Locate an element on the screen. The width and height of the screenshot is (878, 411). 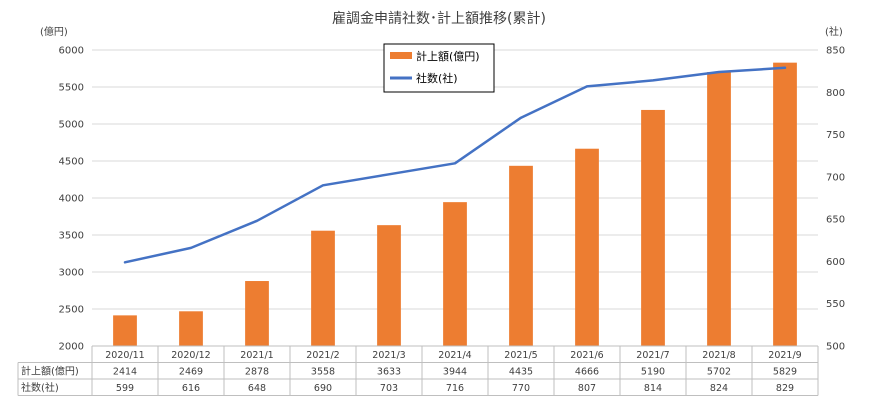
right-tick-label: 550 is located at coordinates (835, 304).